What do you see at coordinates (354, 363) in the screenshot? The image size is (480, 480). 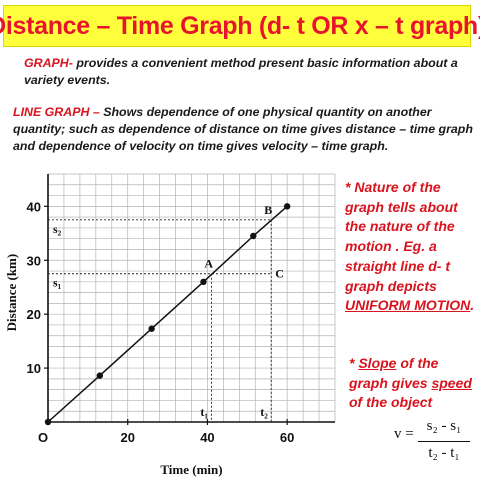 I see `slope-note-star: *` at bounding box center [354, 363].